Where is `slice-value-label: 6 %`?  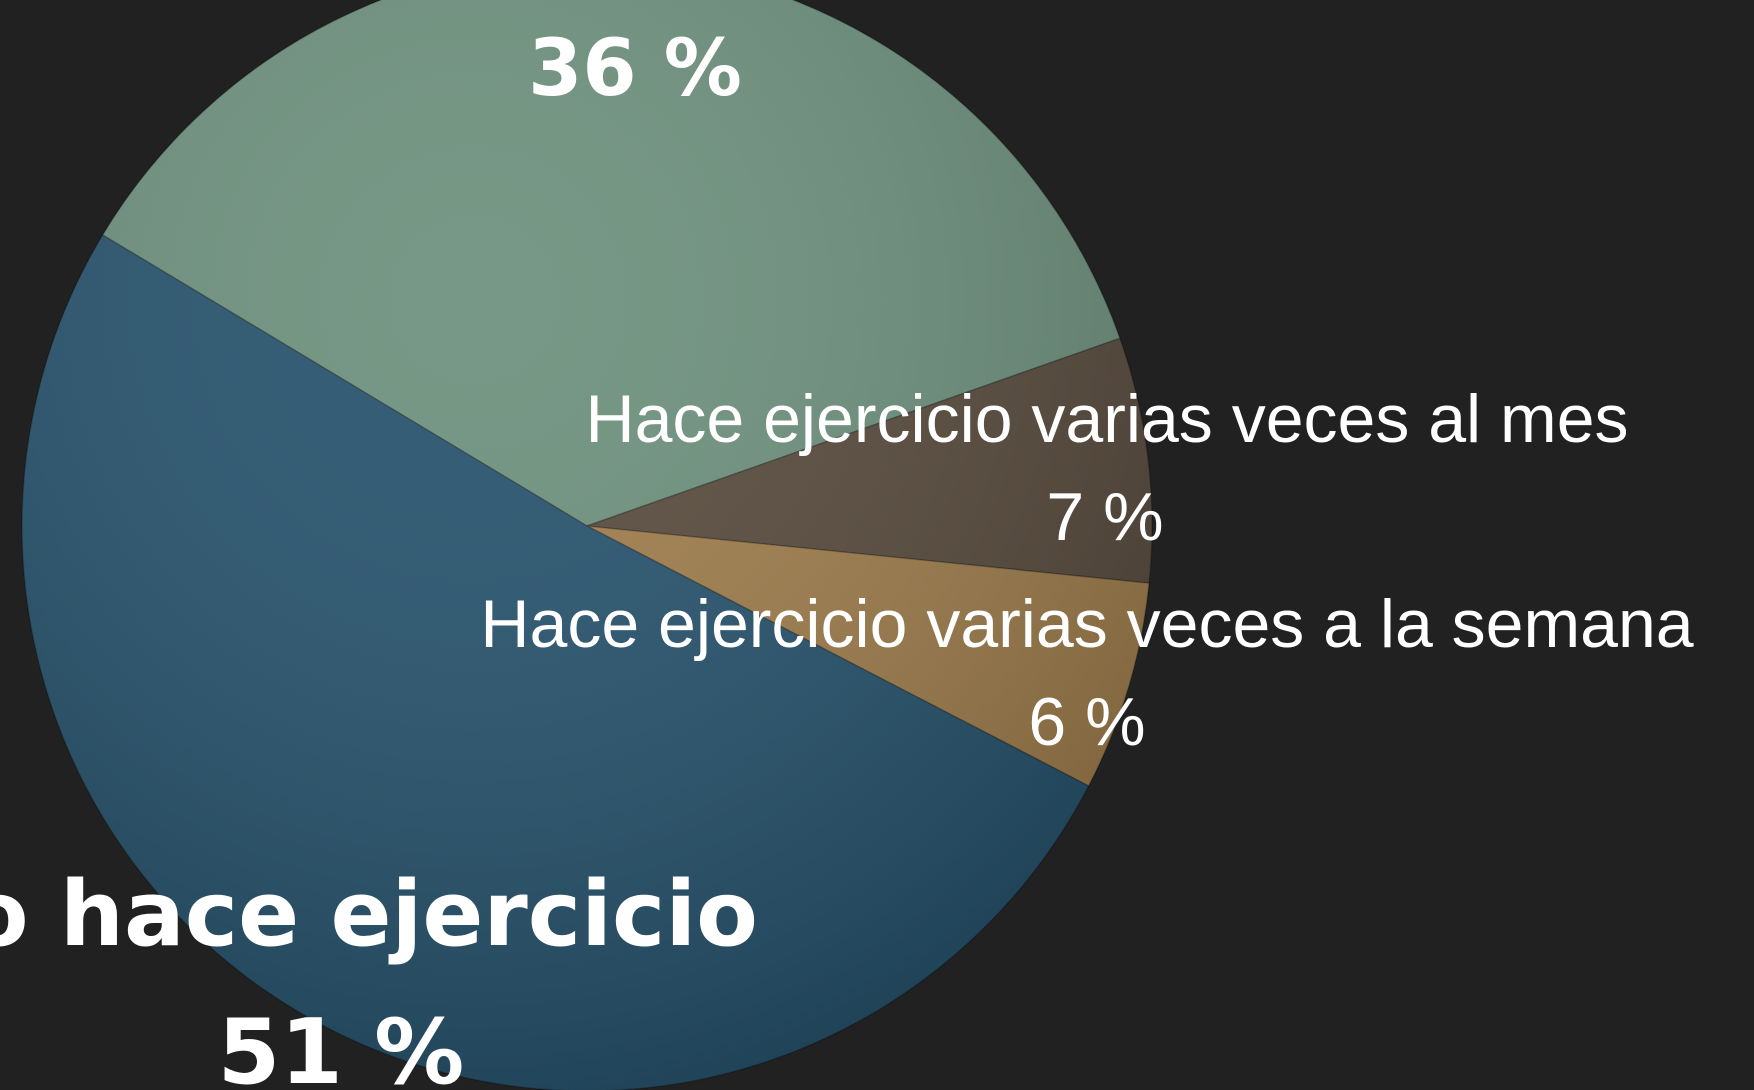 slice-value-label: 6 % is located at coordinates (1086, 722).